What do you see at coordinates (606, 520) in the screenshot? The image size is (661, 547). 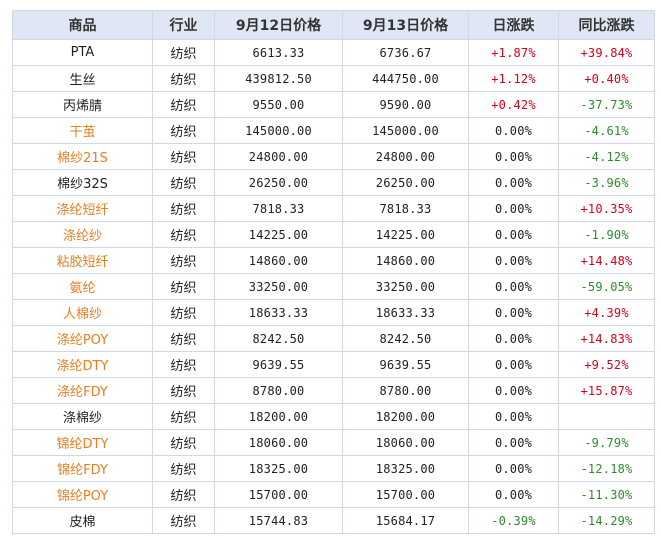 I see `yoy-change-cell: -14.29%` at bounding box center [606, 520].